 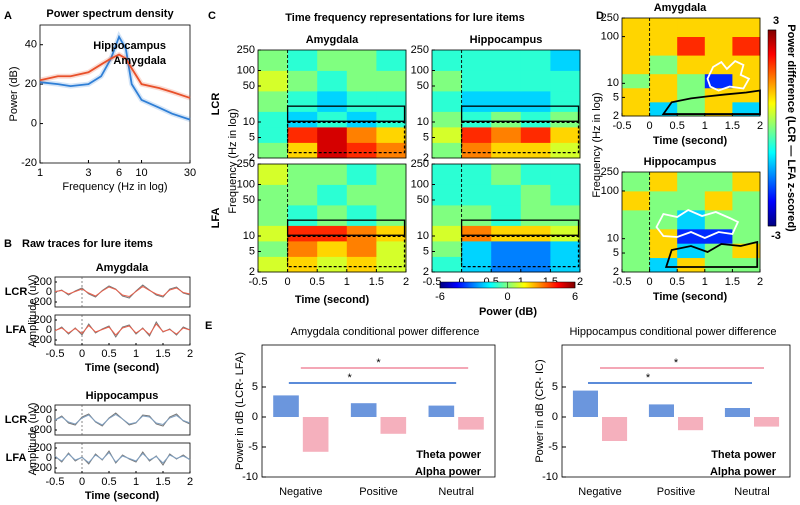 I want to click on y-tick-label: 50, so click(x=423, y=86).